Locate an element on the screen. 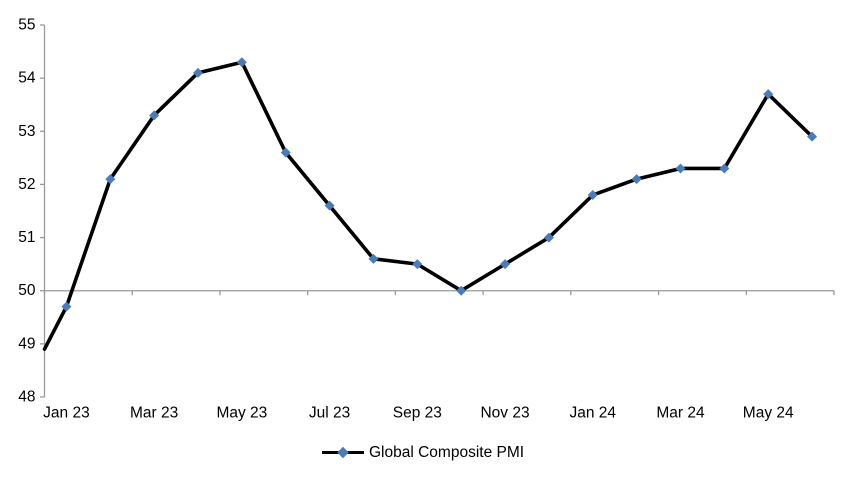  y-axis-label: 48 is located at coordinates (26, 397).